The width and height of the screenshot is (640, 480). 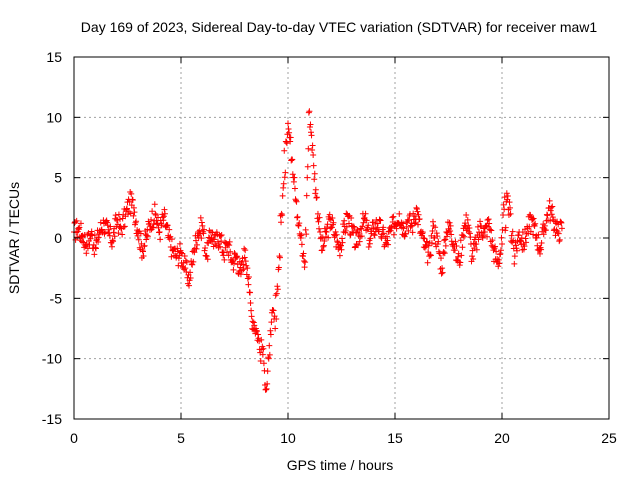 I want to click on y-tick-label: 5, so click(x=58, y=178).